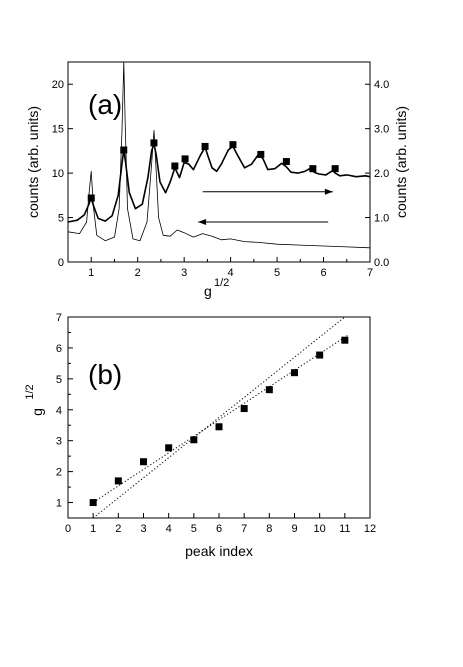 The image size is (463, 667). I want to click on chart-a-x-tick-label: 7, so click(370, 273).